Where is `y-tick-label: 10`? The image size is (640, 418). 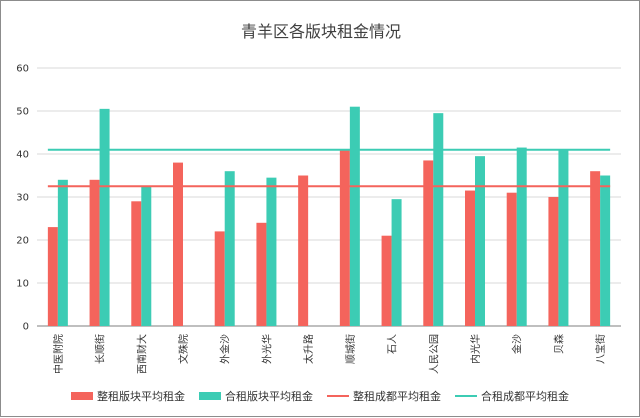 y-tick-label: 10 is located at coordinates (22, 284).